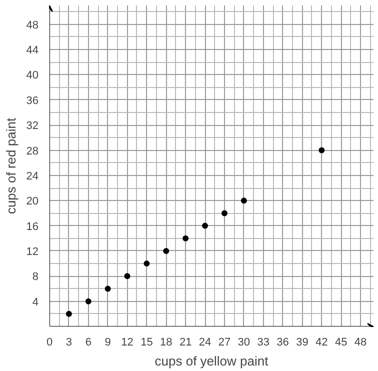 The image size is (378, 371). Describe the element at coordinates (32, 176) in the screenshot. I see `y-tick-label: 24` at that location.